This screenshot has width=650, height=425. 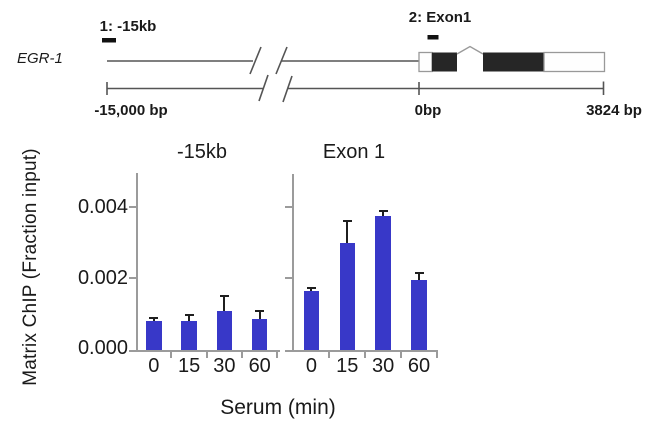 What do you see at coordinates (347, 296) in the screenshot?
I see `bar-Exon 1-15min` at bounding box center [347, 296].